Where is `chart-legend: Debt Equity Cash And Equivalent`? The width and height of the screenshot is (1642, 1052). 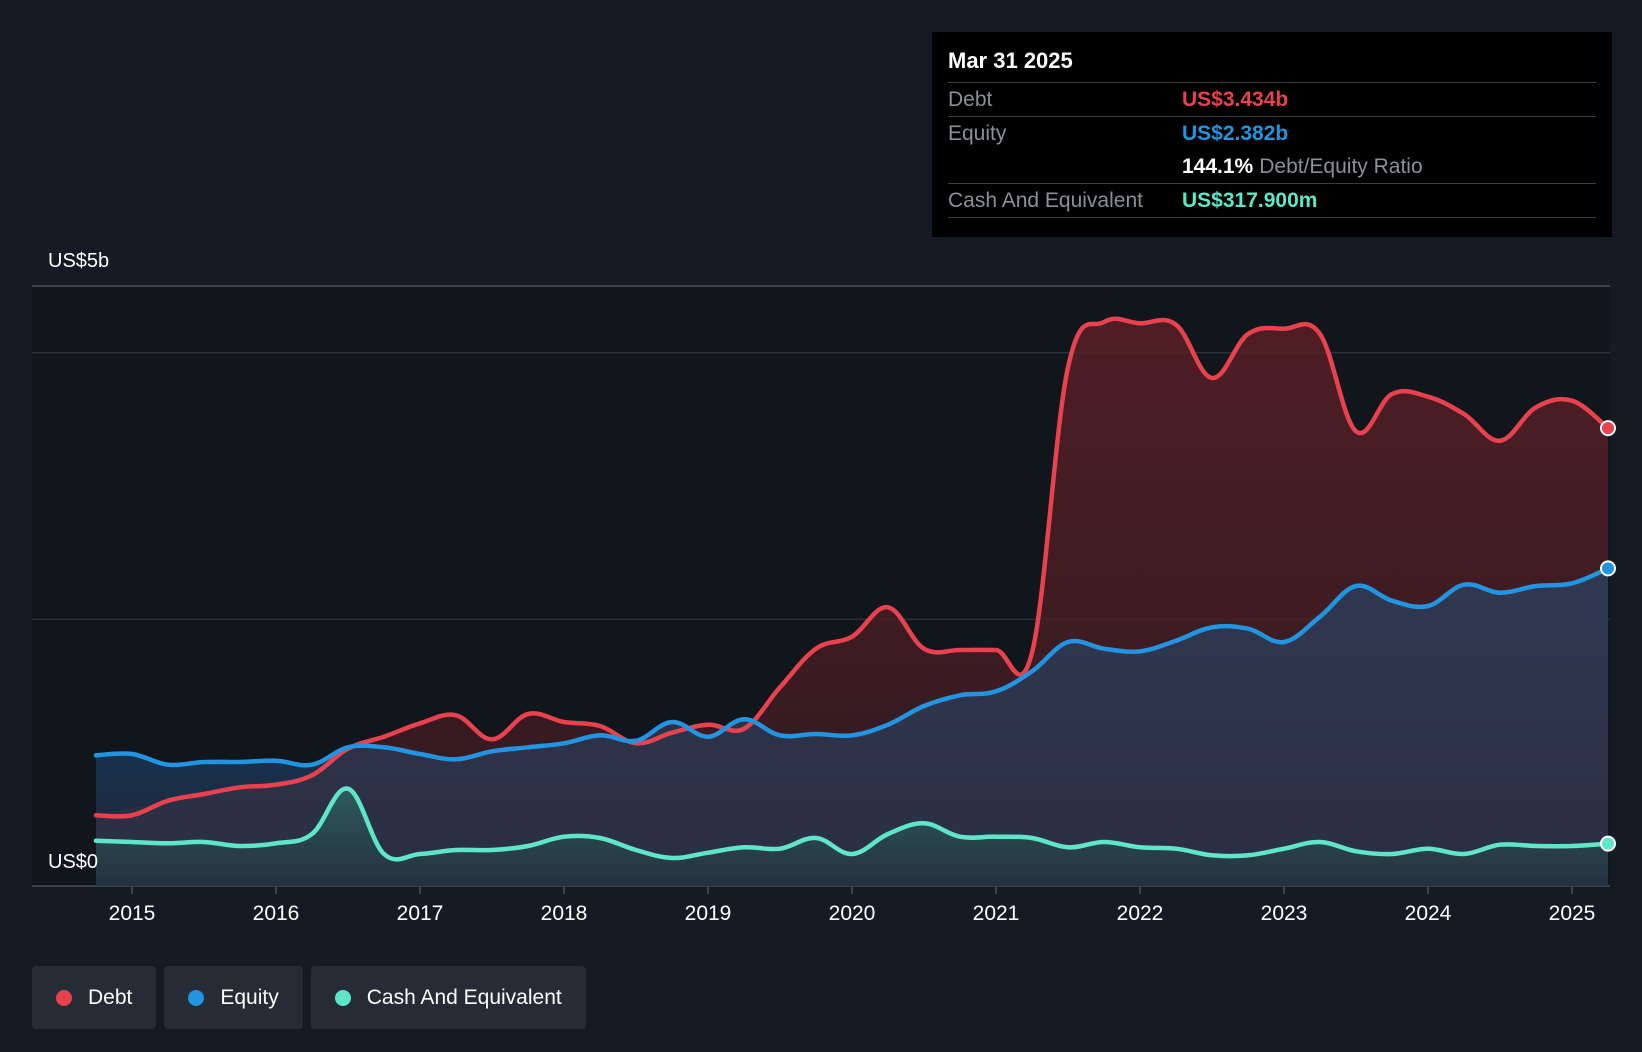 chart-legend: Debt Equity Cash And Equivalent is located at coordinates (309, 997).